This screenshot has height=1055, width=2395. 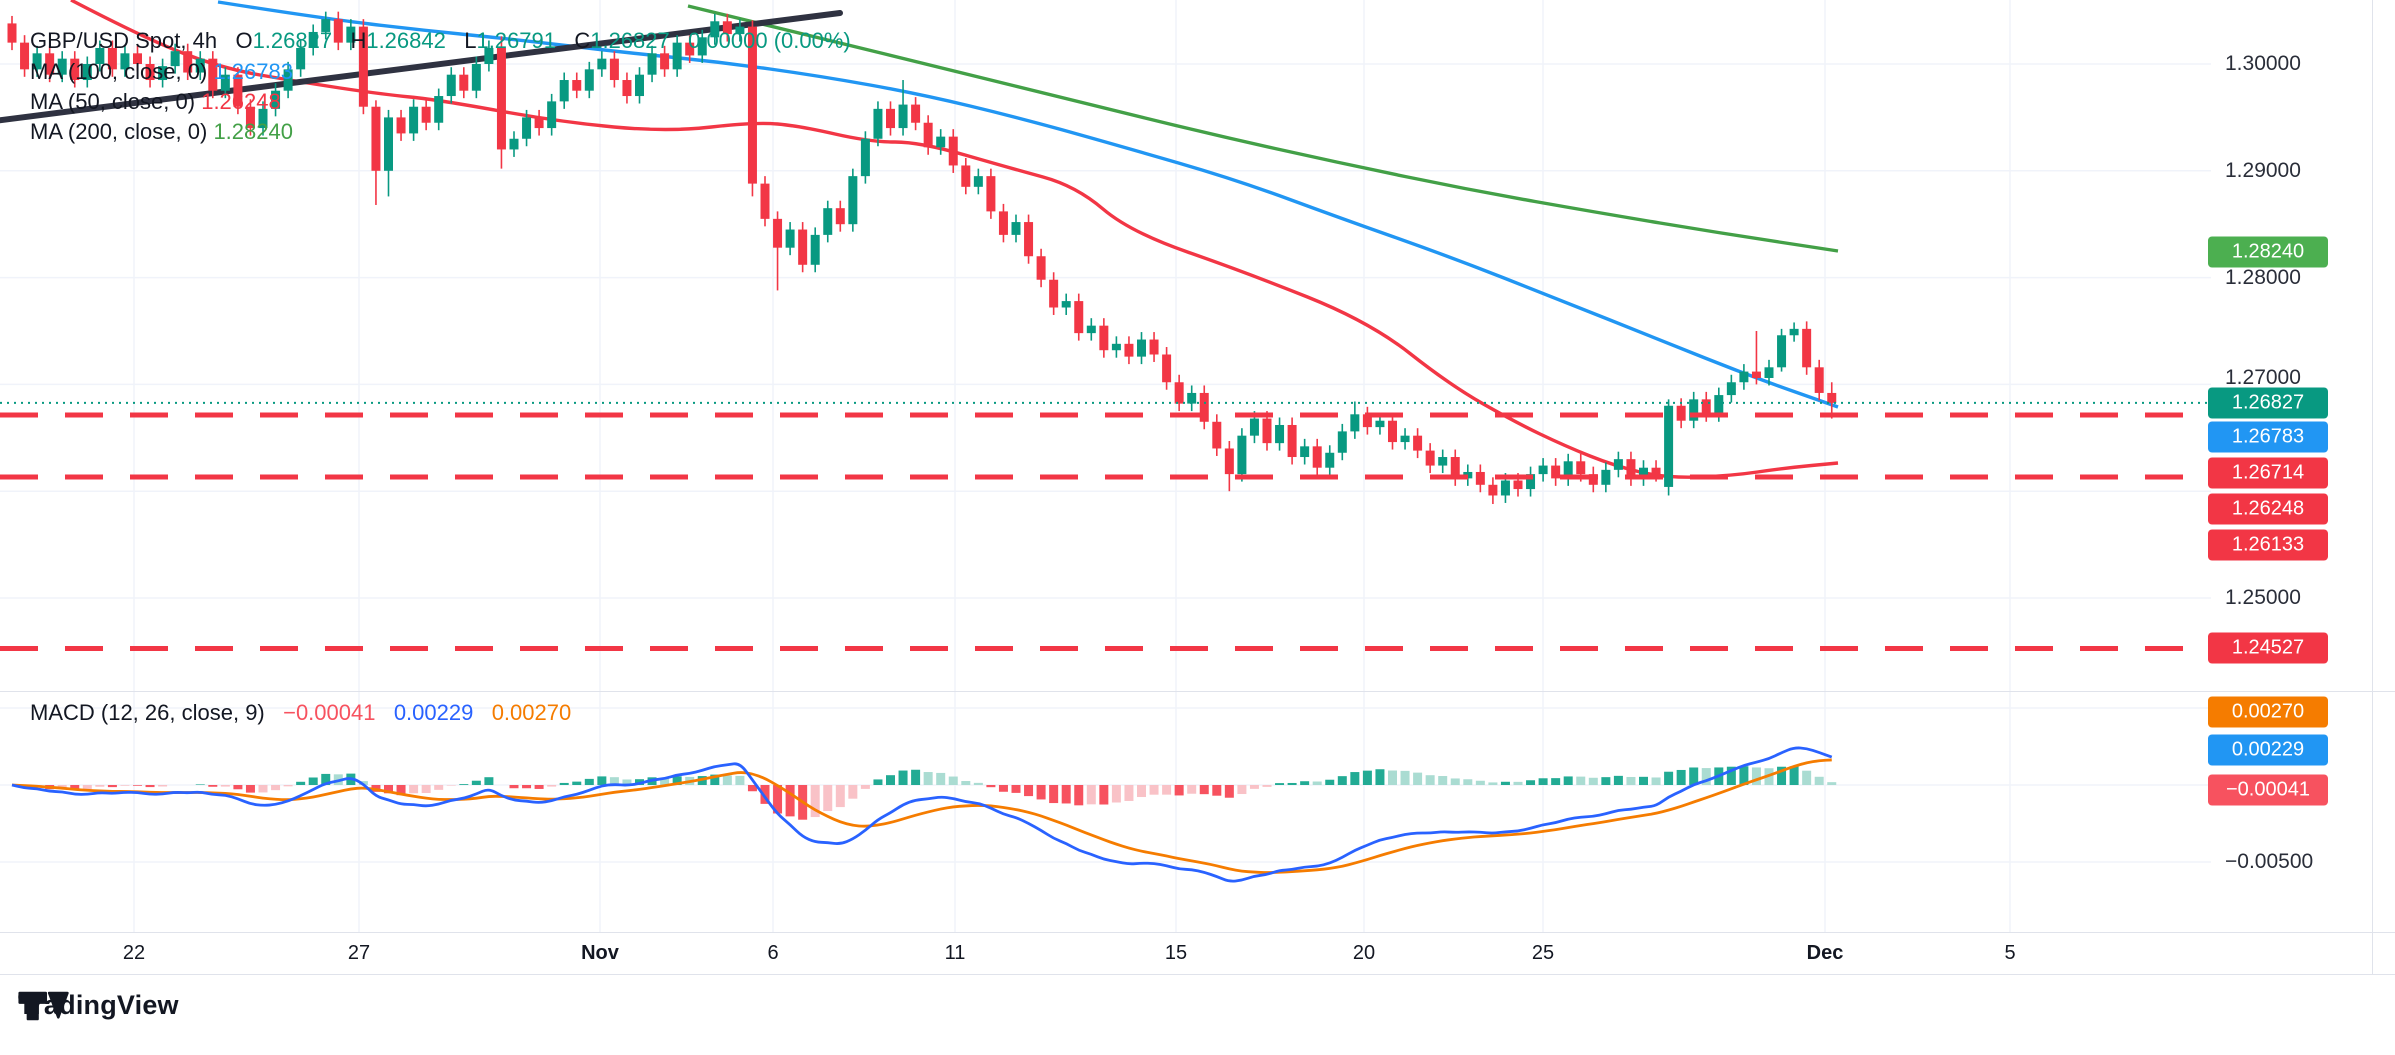 What do you see at coordinates (2268, 545) in the screenshot?
I see `price-badge: 1.26133` at bounding box center [2268, 545].